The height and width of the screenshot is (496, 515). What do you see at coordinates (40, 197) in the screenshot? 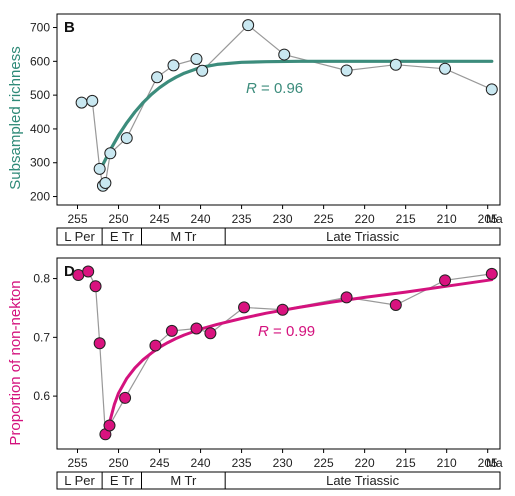
I see `y-tick-label: 200` at bounding box center [40, 197].